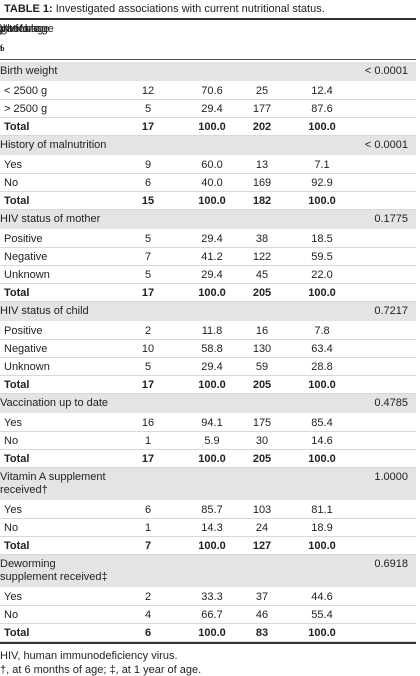  Describe the element at coordinates (322, 239) in the screenshot. I see `cell: 18.5` at that location.